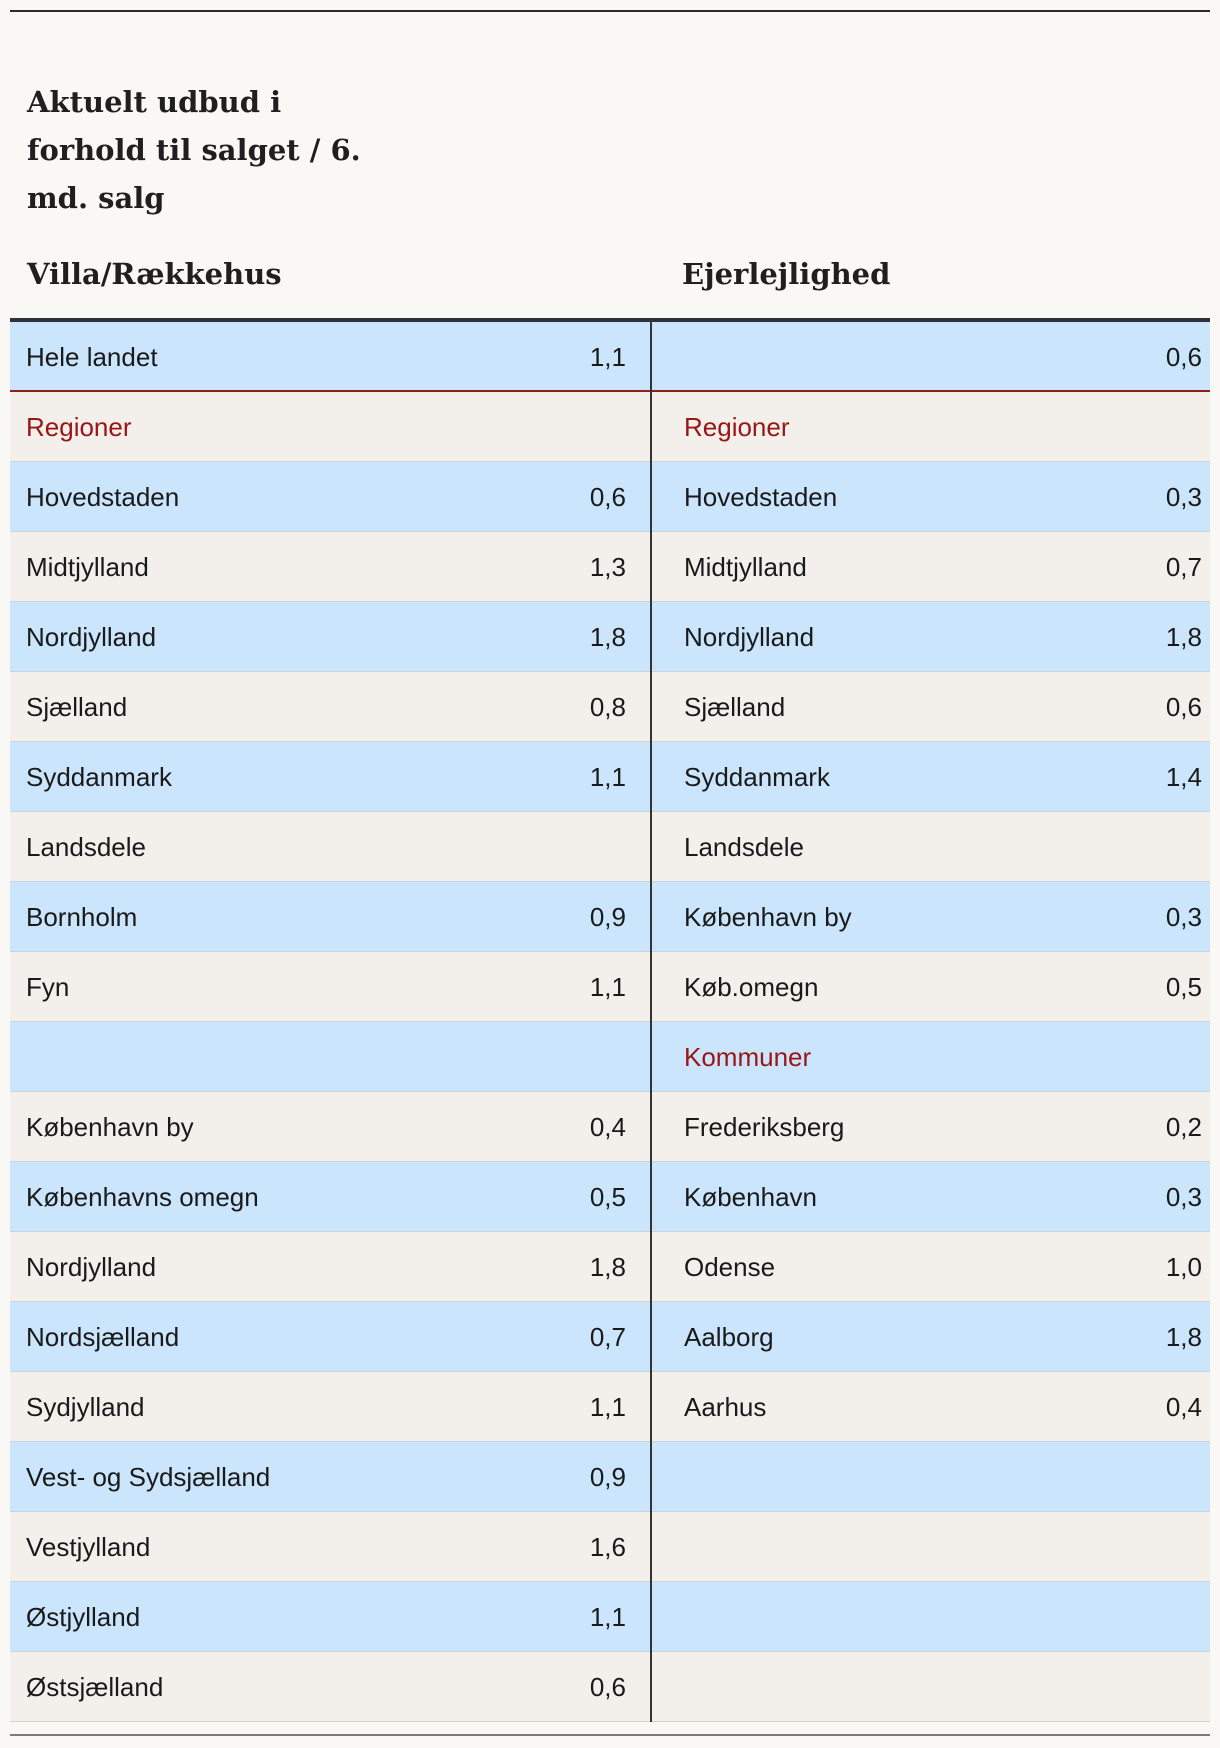 This screenshot has height=1748, width=1220. I want to click on header-rule, so click(610, 320).